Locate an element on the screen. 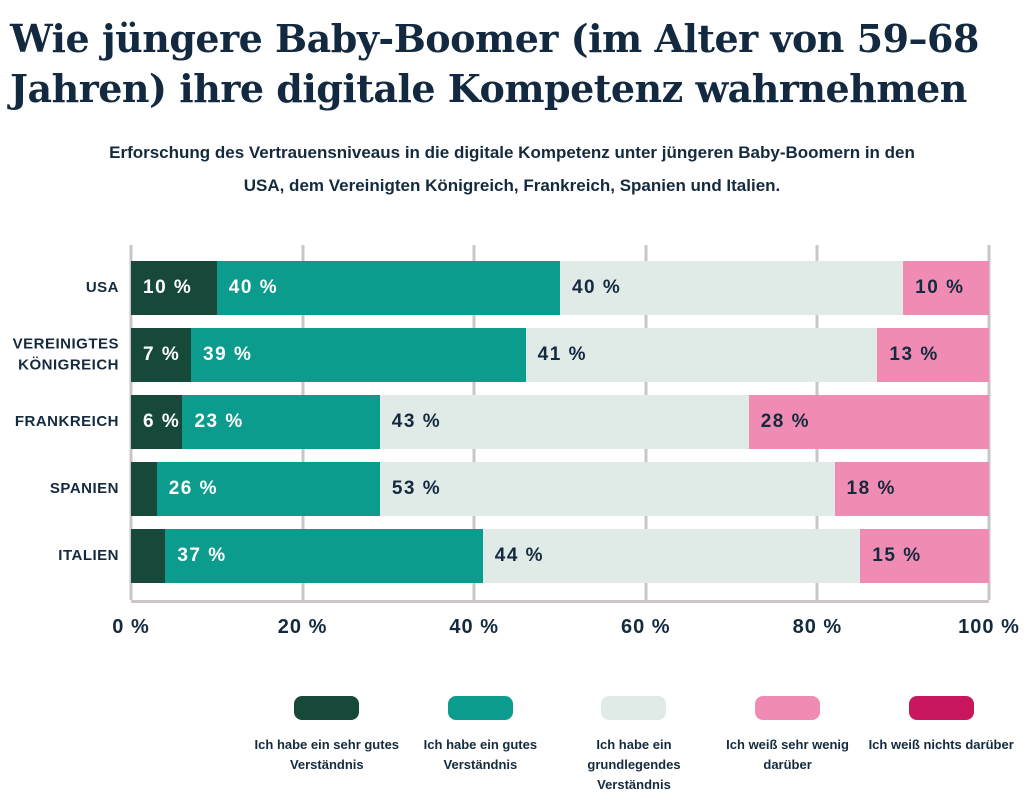 The height and width of the screenshot is (797, 1024). stacked-bar: 10 % 40 % 40 % 10 % is located at coordinates (560, 287).